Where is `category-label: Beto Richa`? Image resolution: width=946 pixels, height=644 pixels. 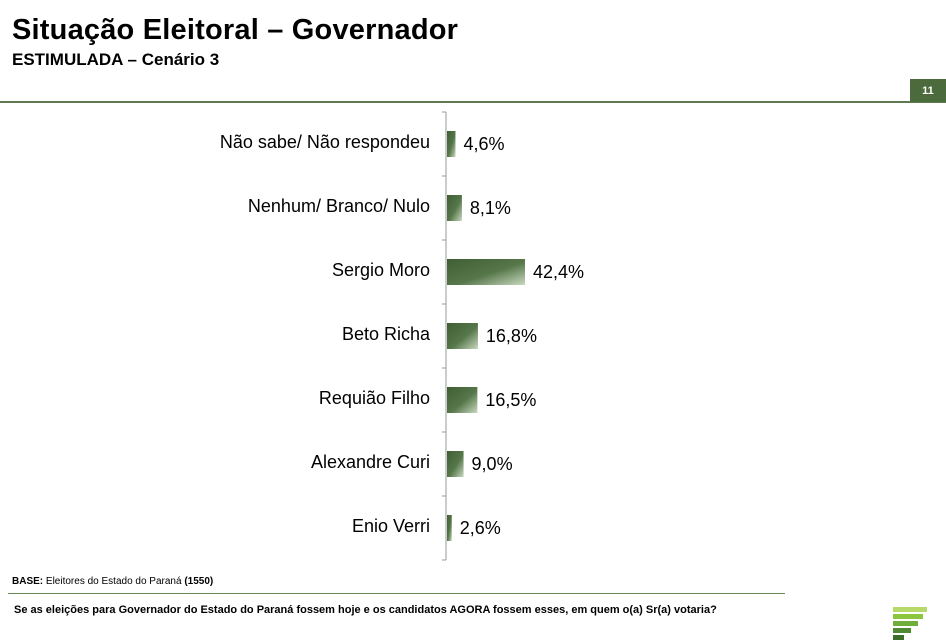
category-label: Beto Richa is located at coordinates (386, 334).